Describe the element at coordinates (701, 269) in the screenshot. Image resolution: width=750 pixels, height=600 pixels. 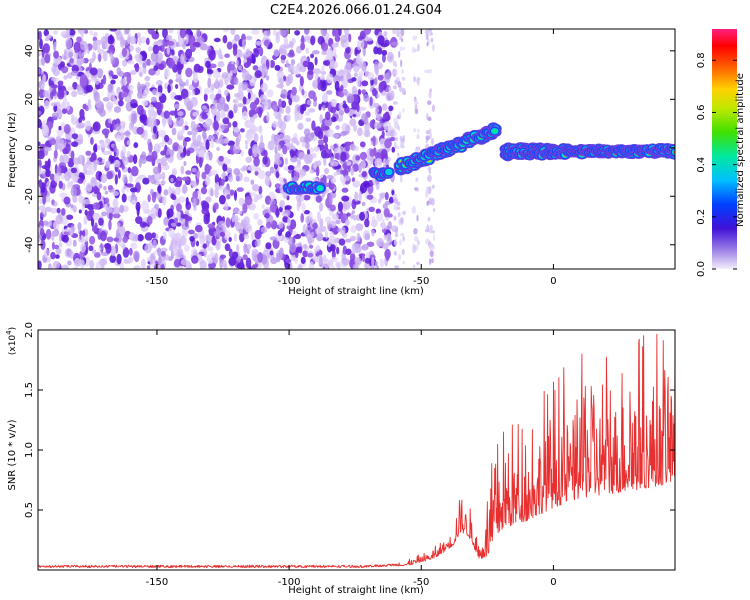
I see `colorbar-tick-label: 0.0` at that location.